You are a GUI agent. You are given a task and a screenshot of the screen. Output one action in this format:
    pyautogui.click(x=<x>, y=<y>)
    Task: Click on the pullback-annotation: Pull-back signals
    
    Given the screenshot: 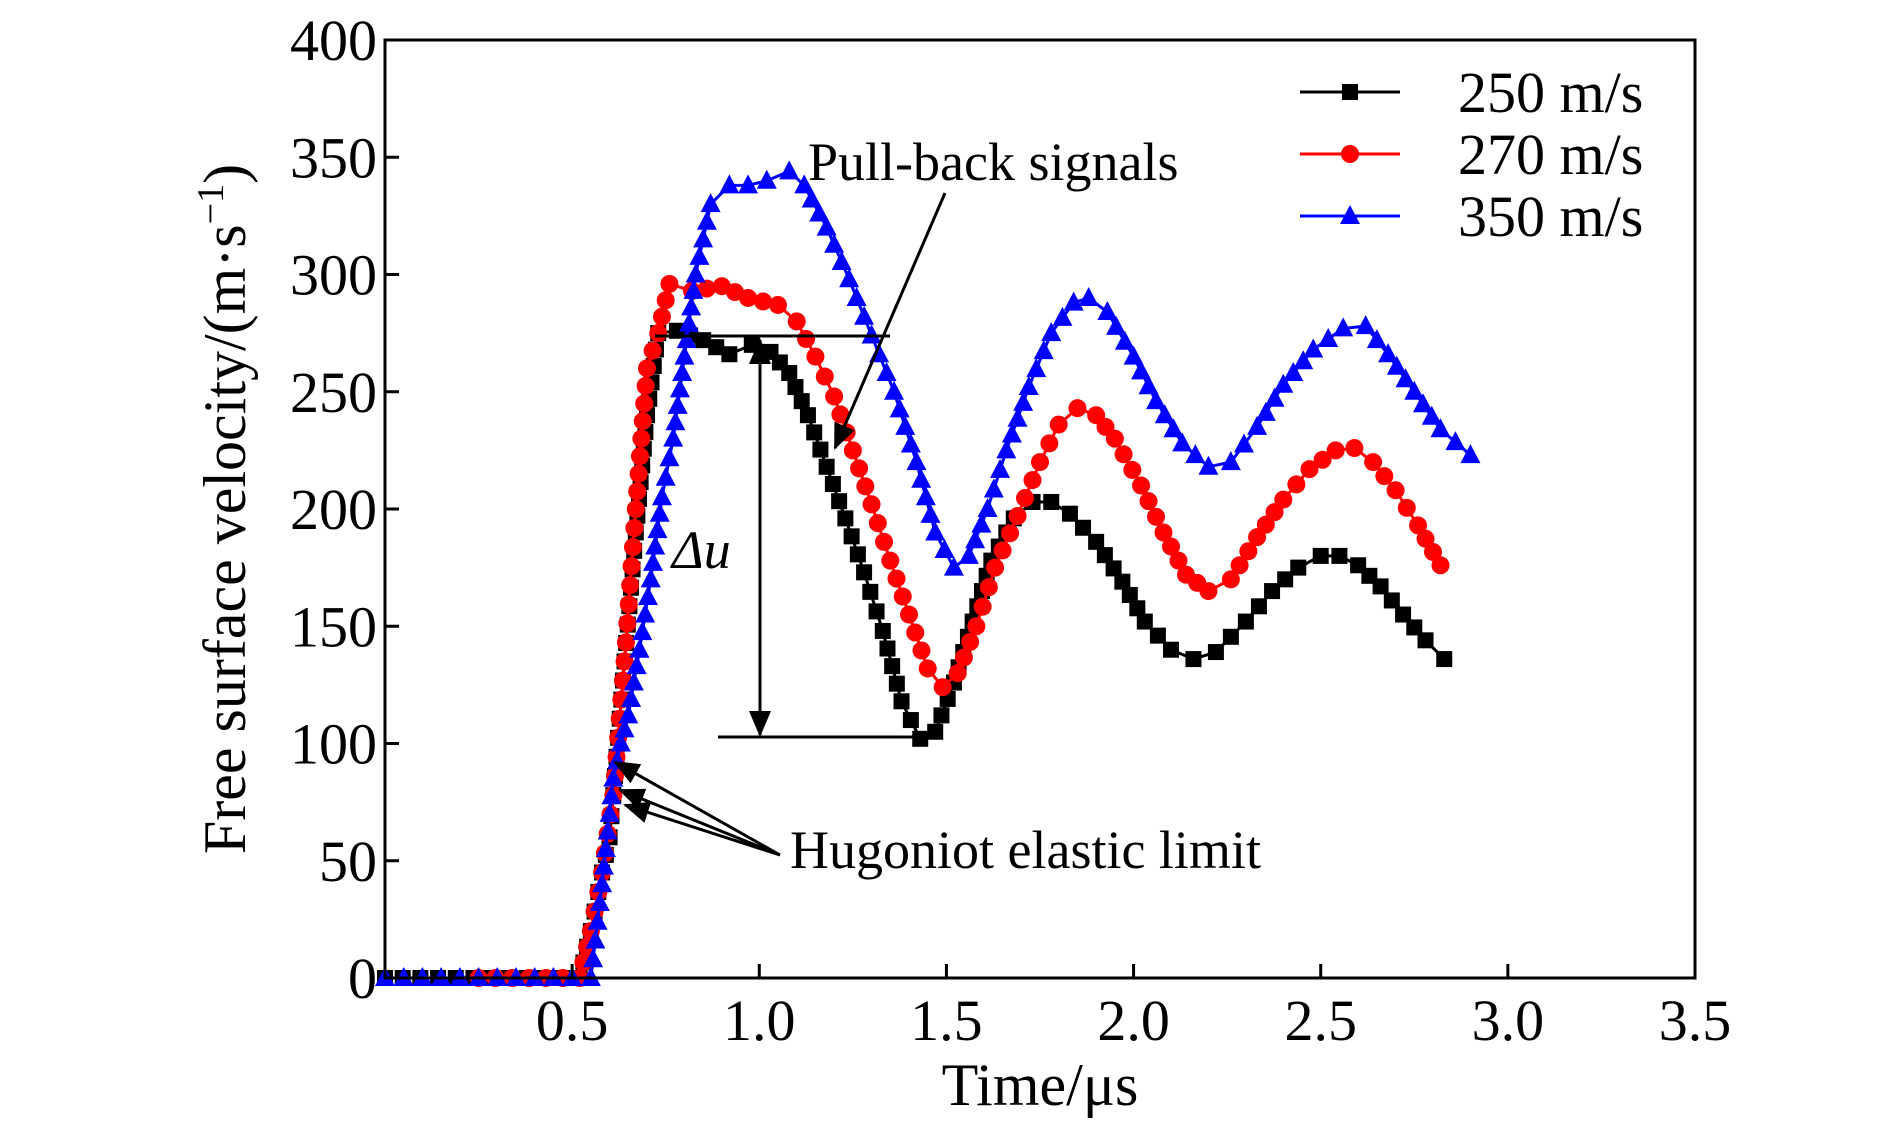 What is the action you would take?
    pyautogui.click(x=993, y=162)
    